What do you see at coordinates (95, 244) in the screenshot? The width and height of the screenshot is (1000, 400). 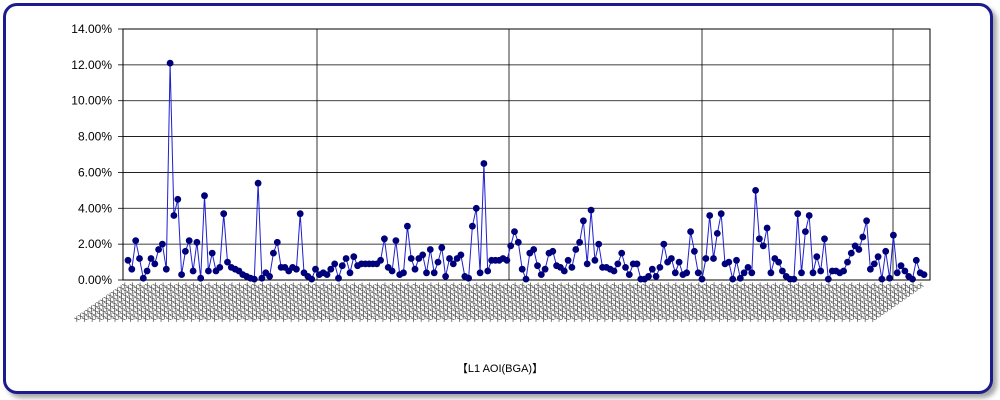 I see `y-tick-label: 2.00%` at bounding box center [95, 244].